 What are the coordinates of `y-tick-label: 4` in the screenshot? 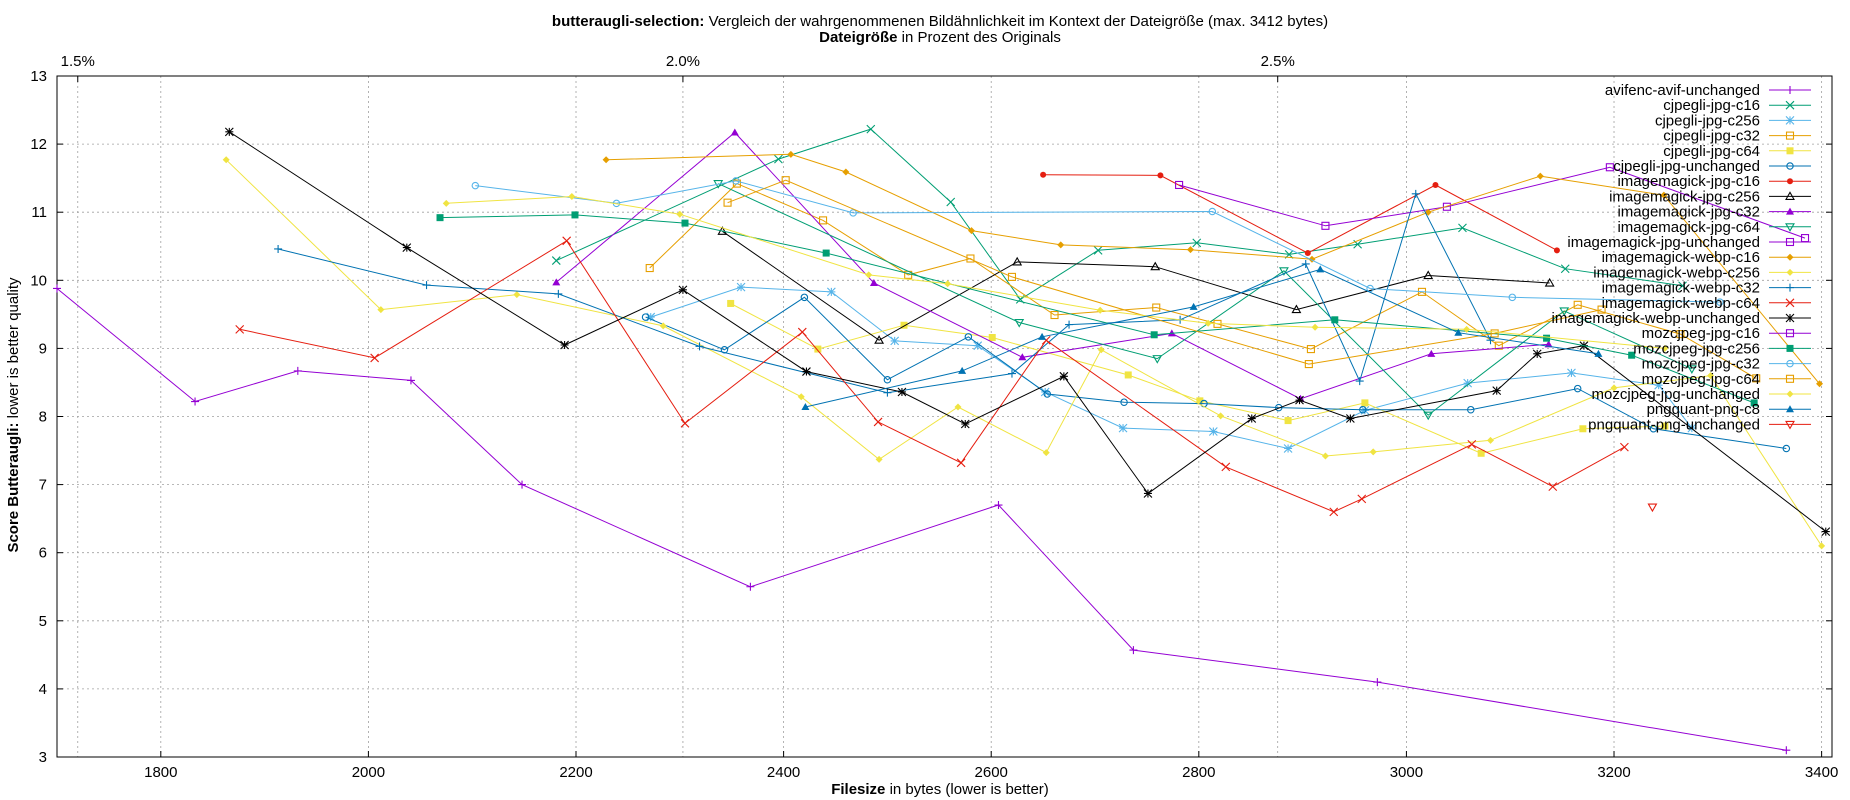 It's located at (43, 689).